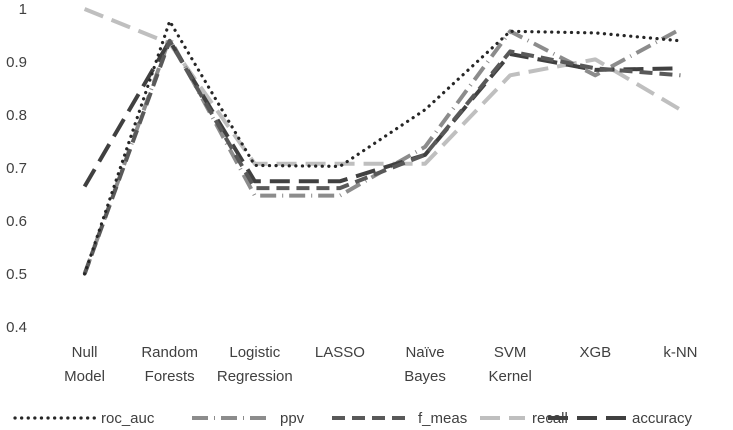 This screenshot has width=733, height=430. What do you see at coordinates (510, 364) in the screenshot?
I see `x-tick-label: SVM Kernel` at bounding box center [510, 364].